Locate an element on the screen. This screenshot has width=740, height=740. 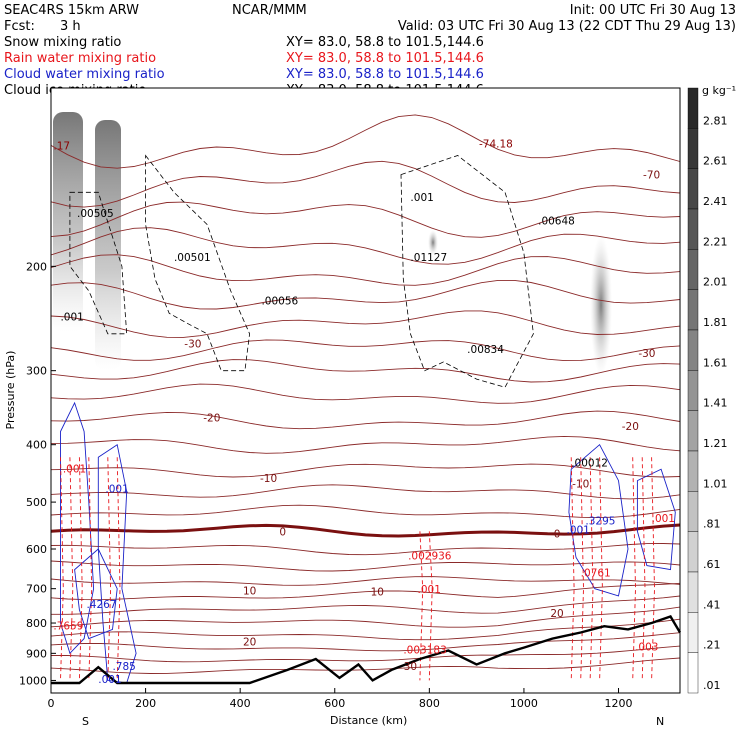
plume-east is located at coordinates (601, 305).